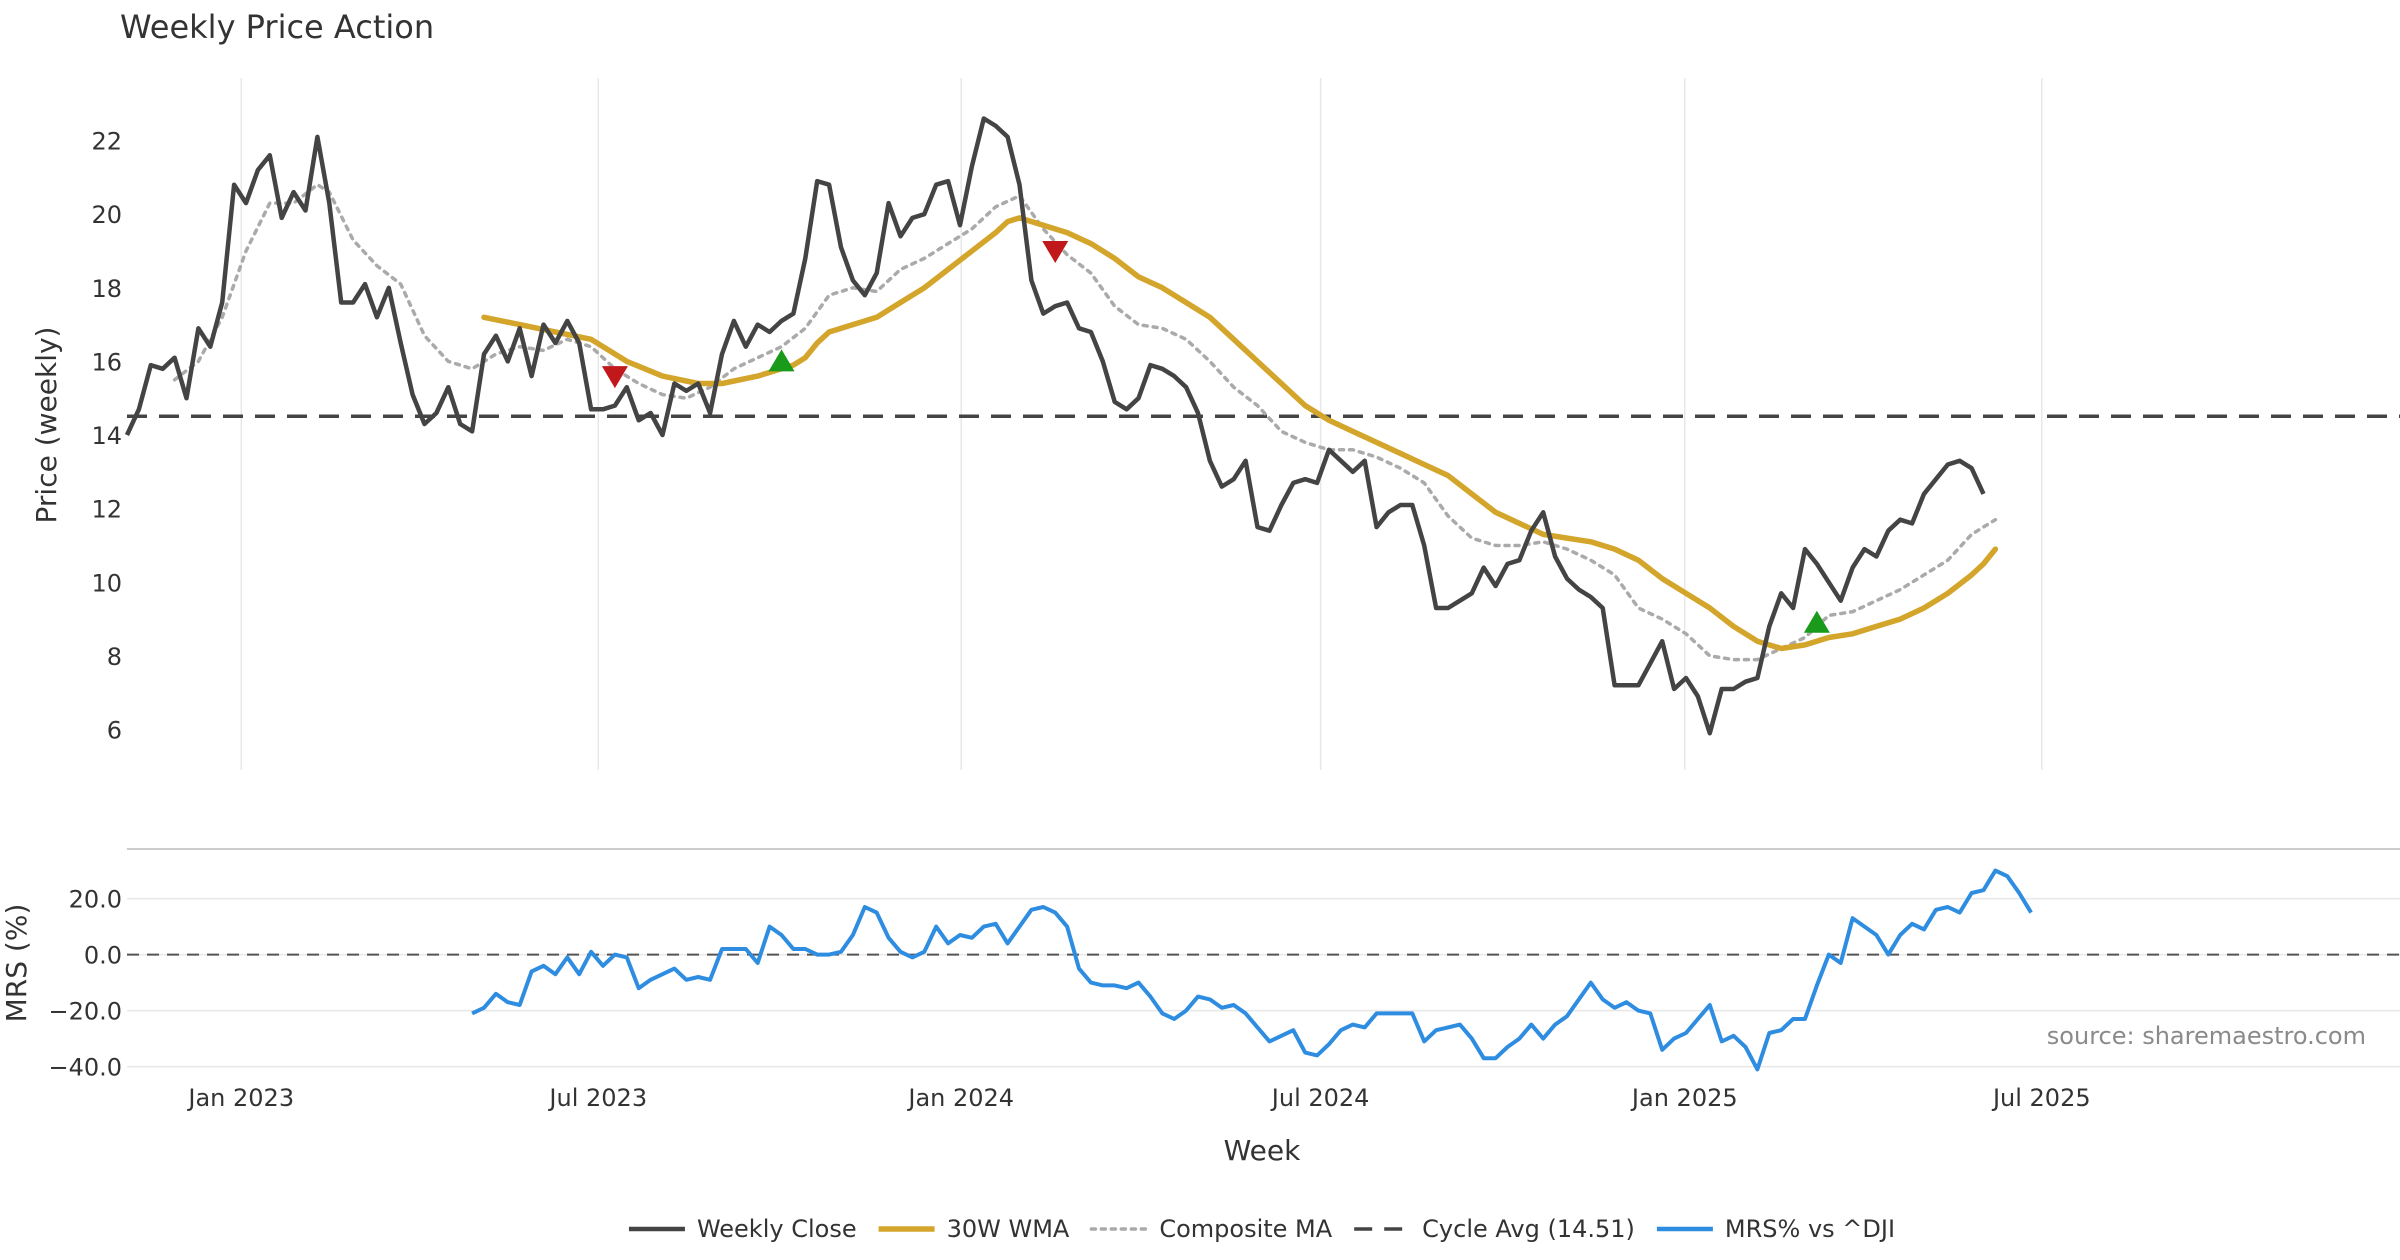 Image resolution: width=2400 pixels, height=1260 pixels. Describe the element at coordinates (597, 1098) in the screenshot. I see `x-tick-label: Jul 2023` at that location.